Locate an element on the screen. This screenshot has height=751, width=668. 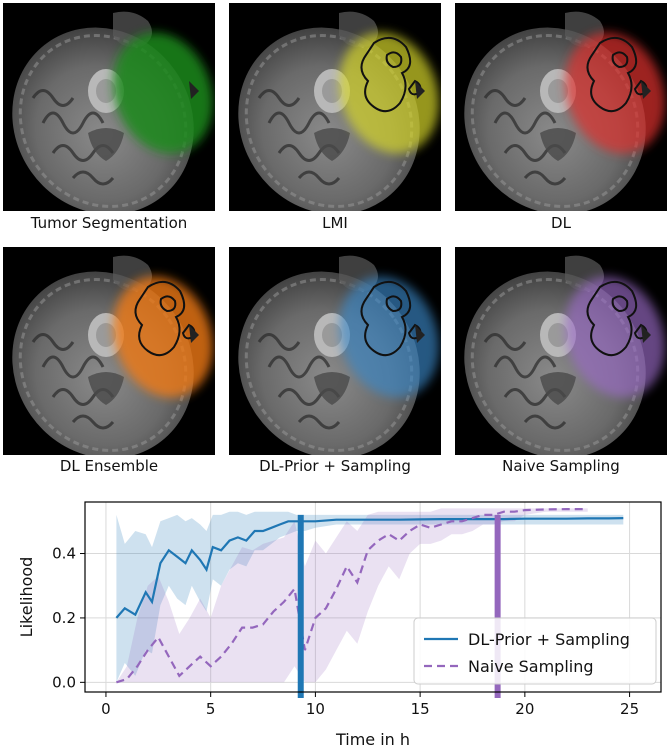
x-tick-label: 25 is located at coordinates (629, 709).